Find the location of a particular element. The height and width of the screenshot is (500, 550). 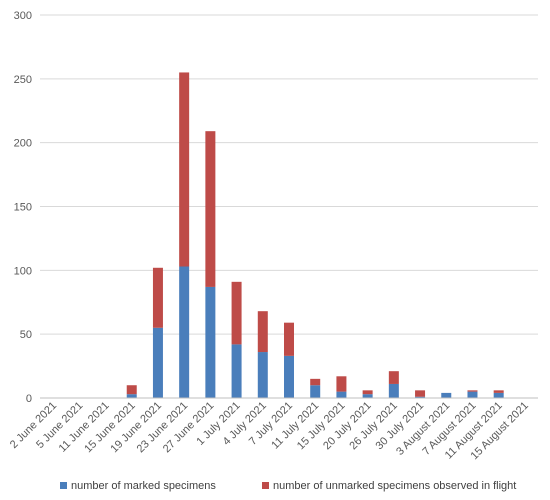

y-tick-label: 300 is located at coordinates (23, 16).